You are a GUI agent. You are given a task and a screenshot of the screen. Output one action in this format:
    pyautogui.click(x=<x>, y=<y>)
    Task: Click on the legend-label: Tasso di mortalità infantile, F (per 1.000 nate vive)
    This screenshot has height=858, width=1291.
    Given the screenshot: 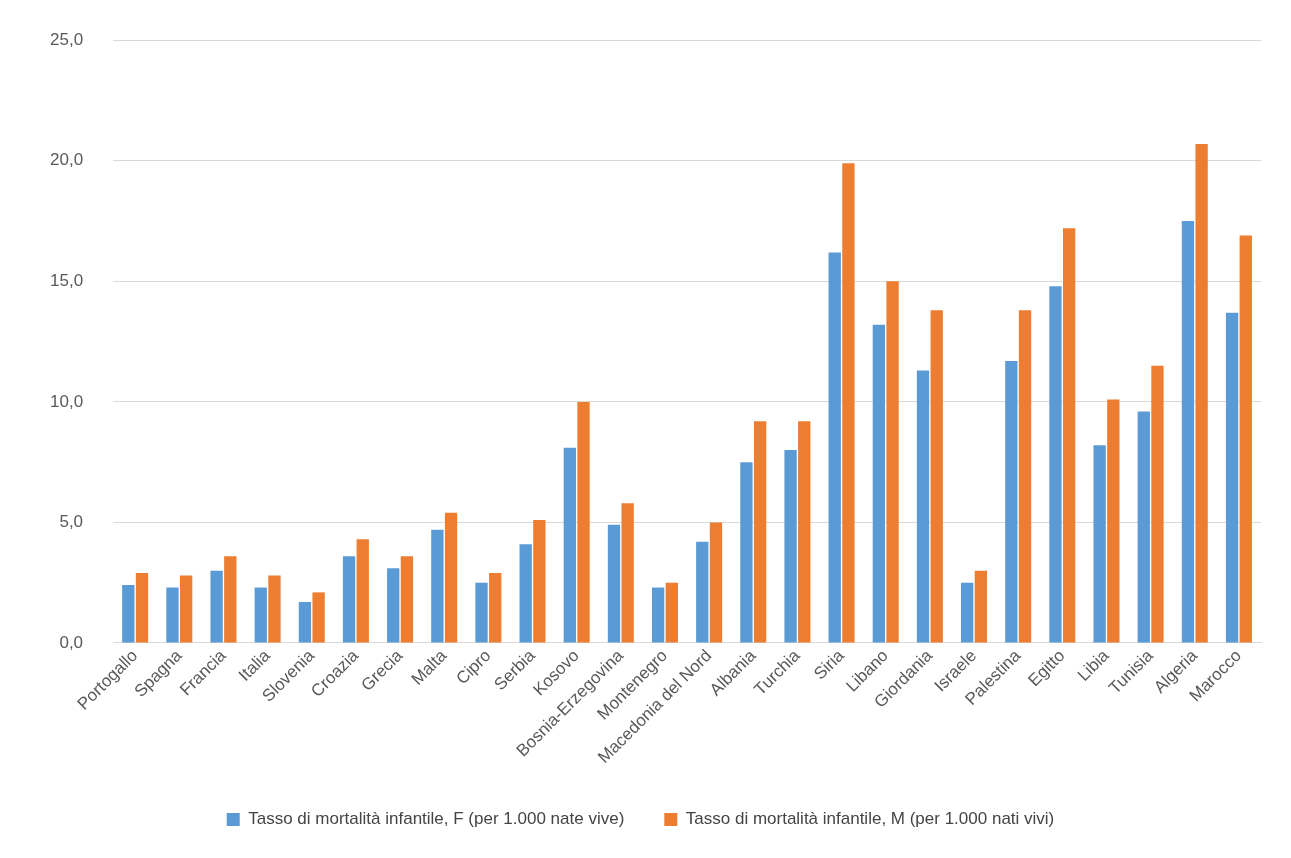 What is the action you would take?
    pyautogui.click(x=436, y=819)
    